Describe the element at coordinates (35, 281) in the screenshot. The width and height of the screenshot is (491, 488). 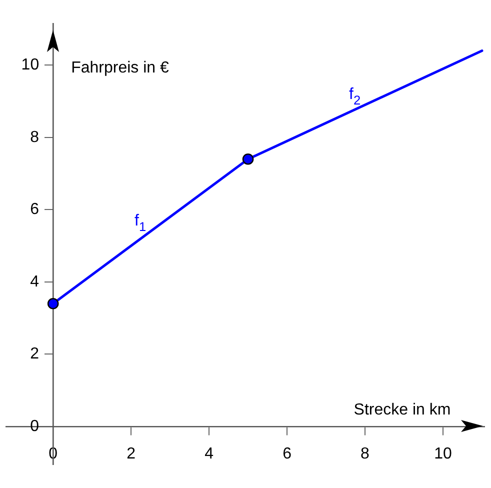
I see `y-tick-label: 4` at that location.